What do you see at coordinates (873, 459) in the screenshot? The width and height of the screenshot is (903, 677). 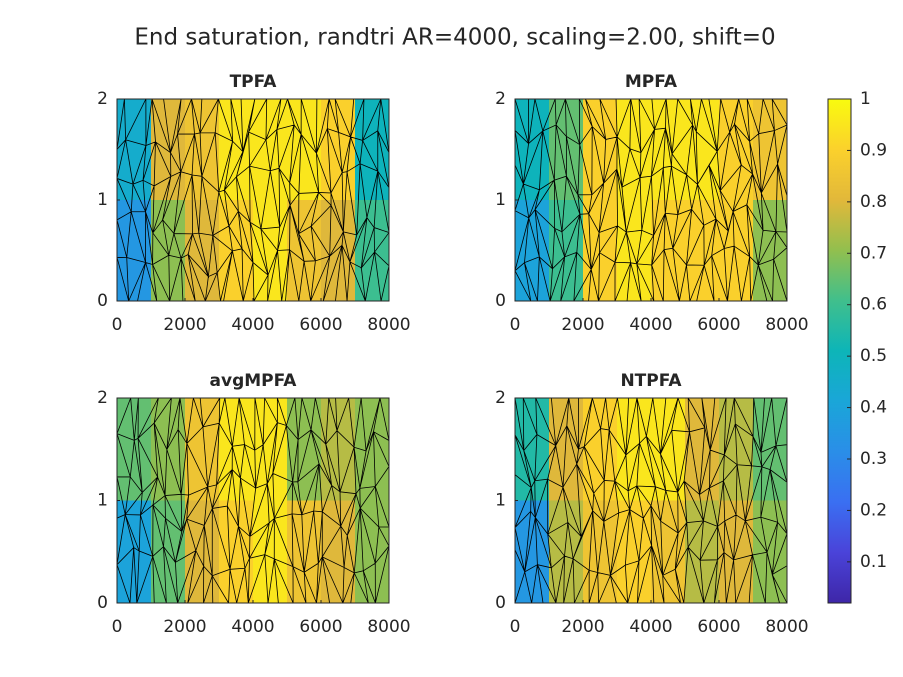 I see `colorbar-tick-label: 0.3` at bounding box center [873, 459].